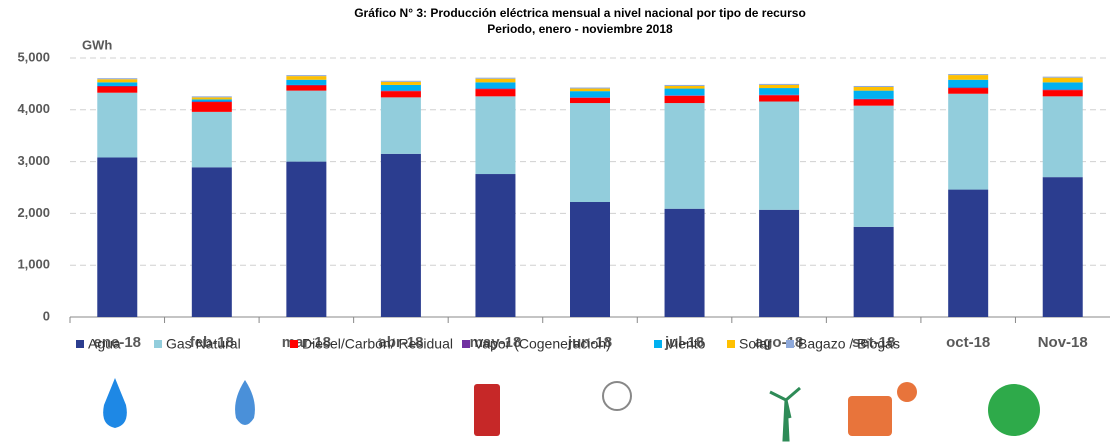 This screenshot has height=448, width=1116. What do you see at coordinates (33, 108) in the screenshot?
I see `y-tick-label: 4,000` at bounding box center [33, 108].